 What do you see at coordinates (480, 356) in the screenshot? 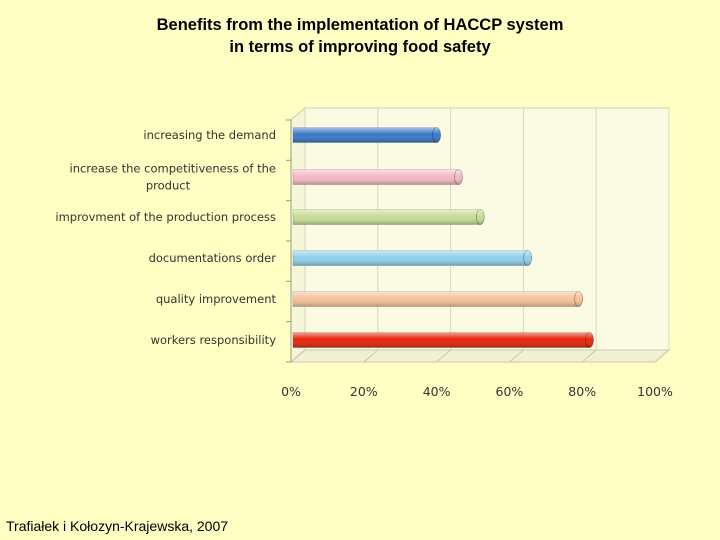
I see `plot-floor` at bounding box center [480, 356].